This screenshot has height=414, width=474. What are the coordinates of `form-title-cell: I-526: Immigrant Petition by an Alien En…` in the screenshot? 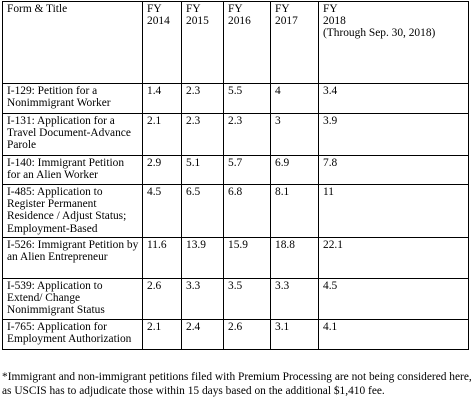 It's located at (72, 258).